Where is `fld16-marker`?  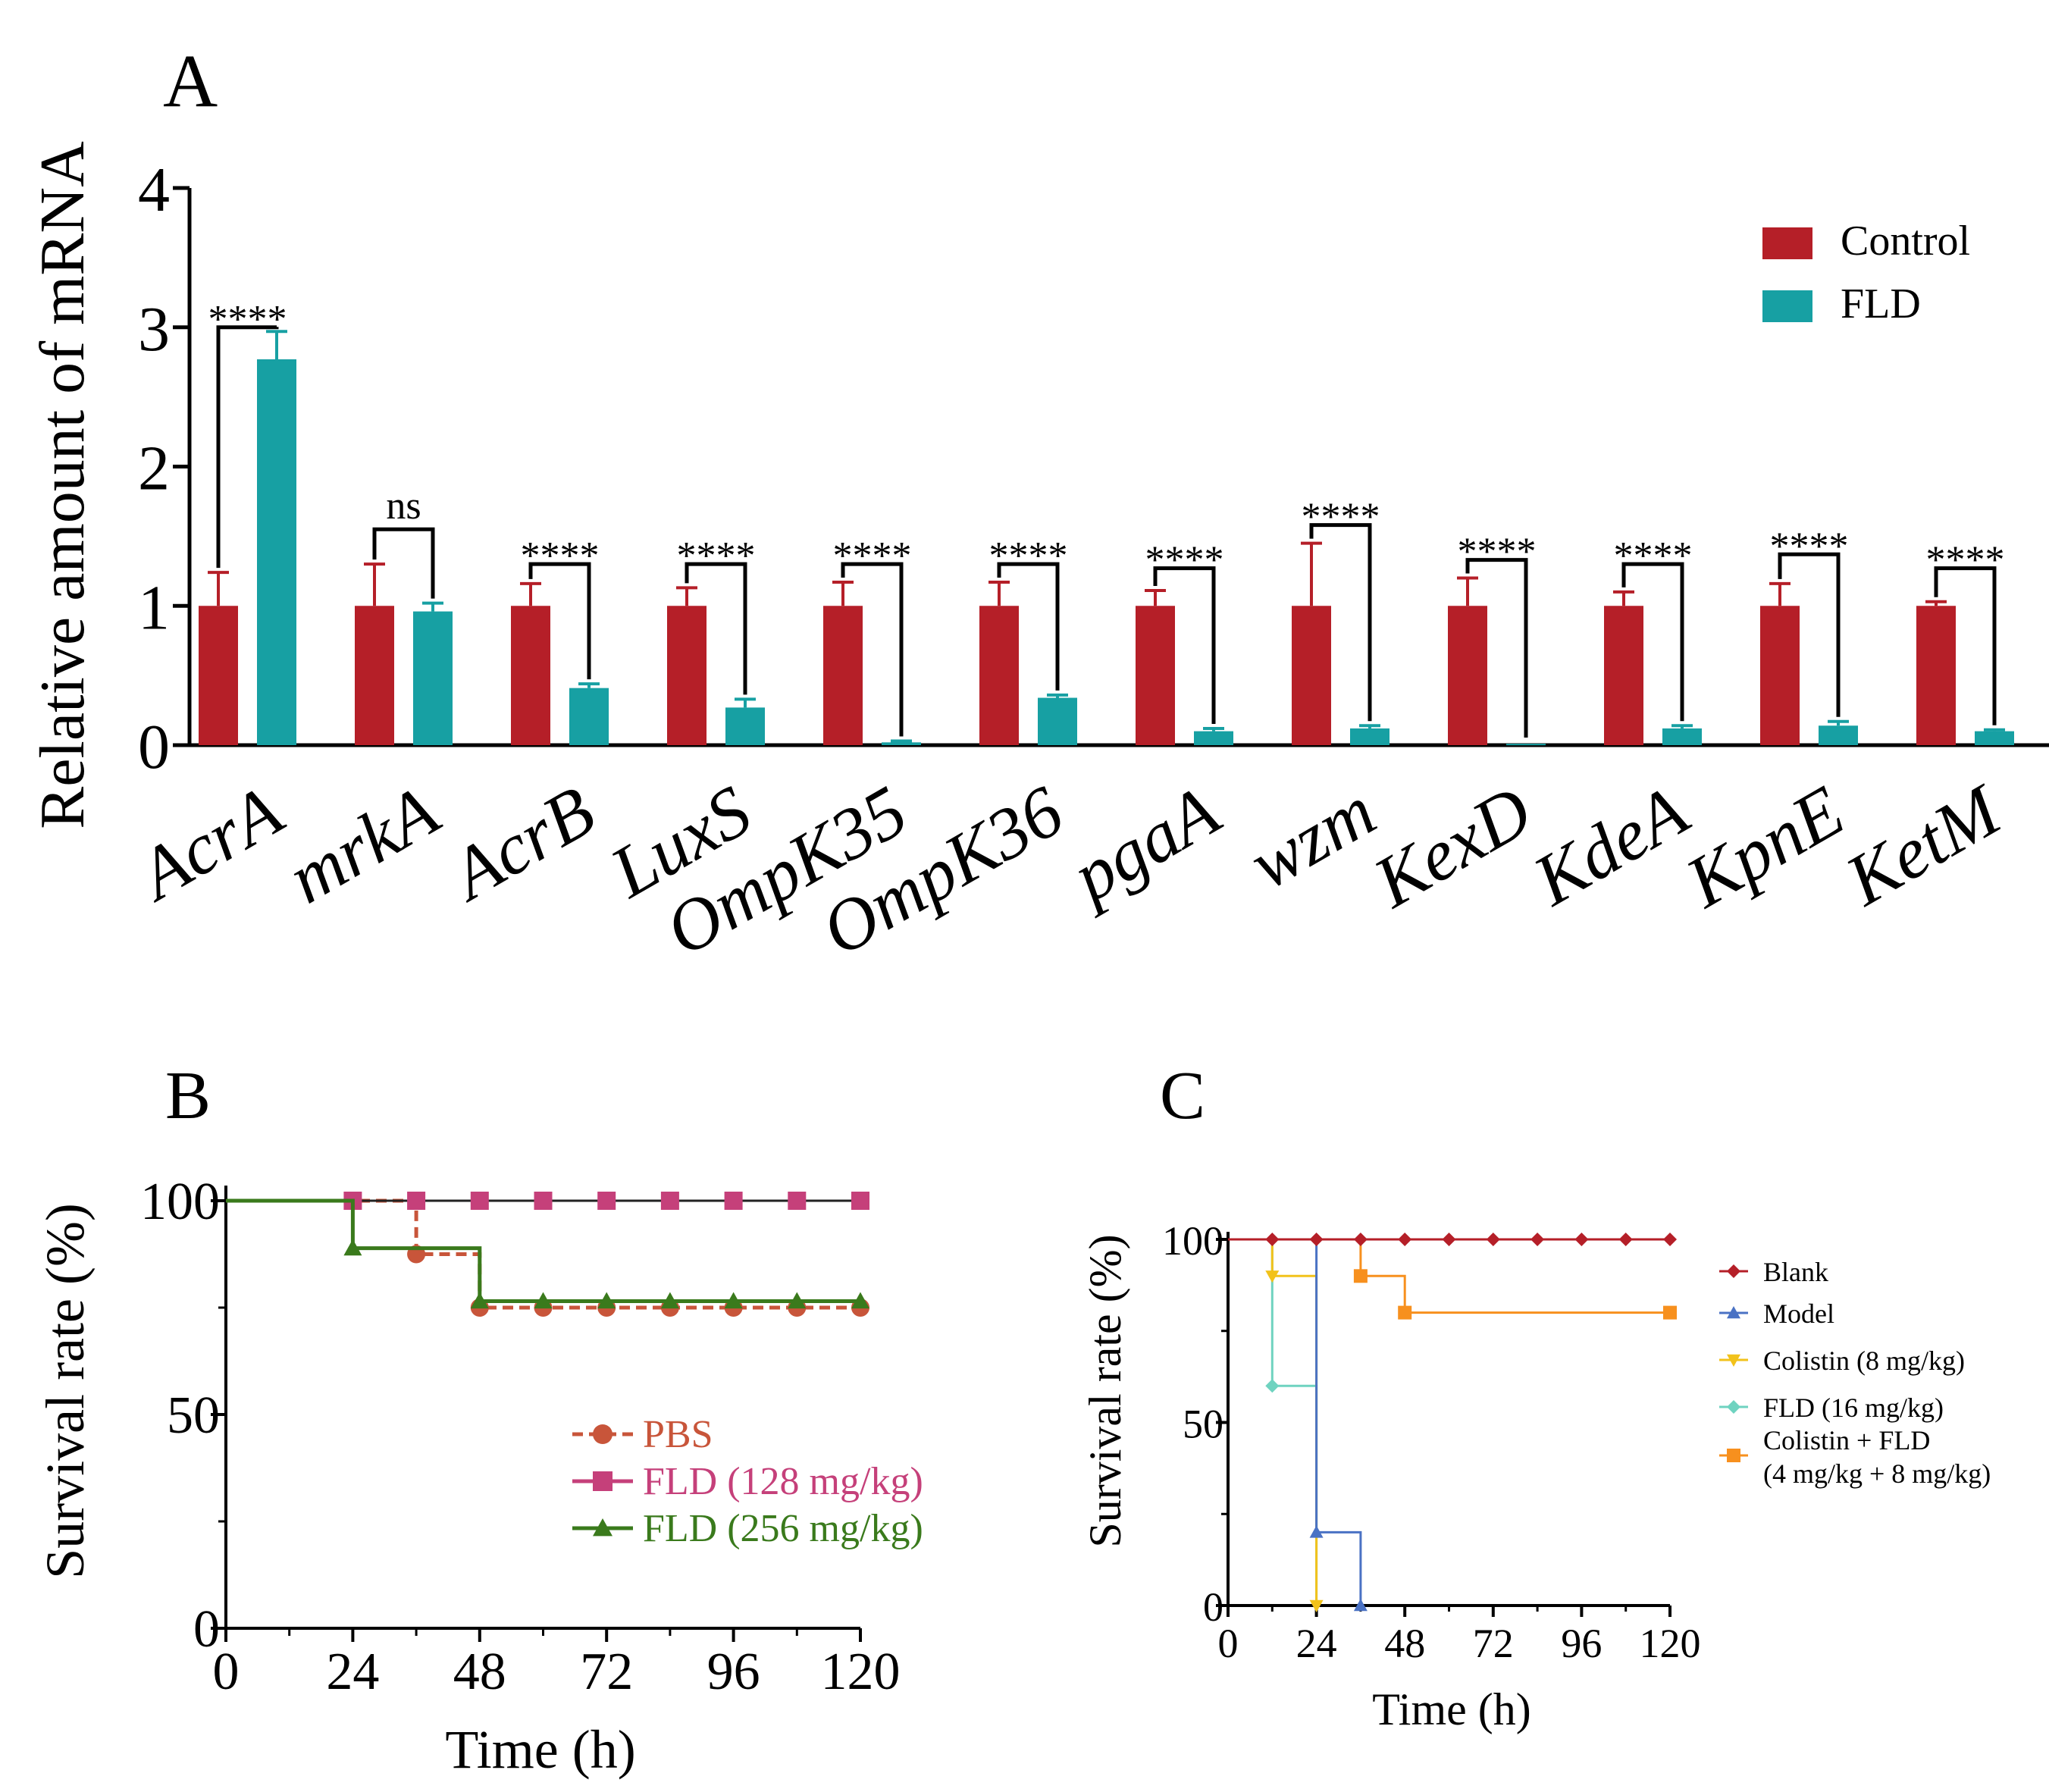
fld16-marker is located at coordinates (1272, 1386).